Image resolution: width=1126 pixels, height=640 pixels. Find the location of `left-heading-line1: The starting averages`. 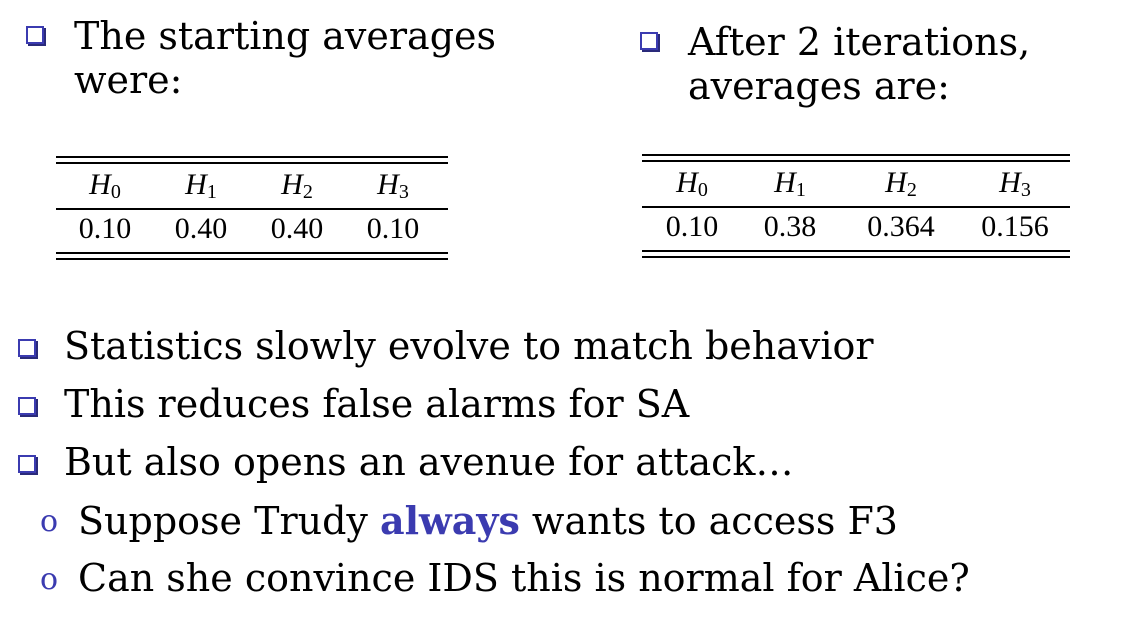

left-heading-line1: The starting averages is located at coordinates (285, 36).